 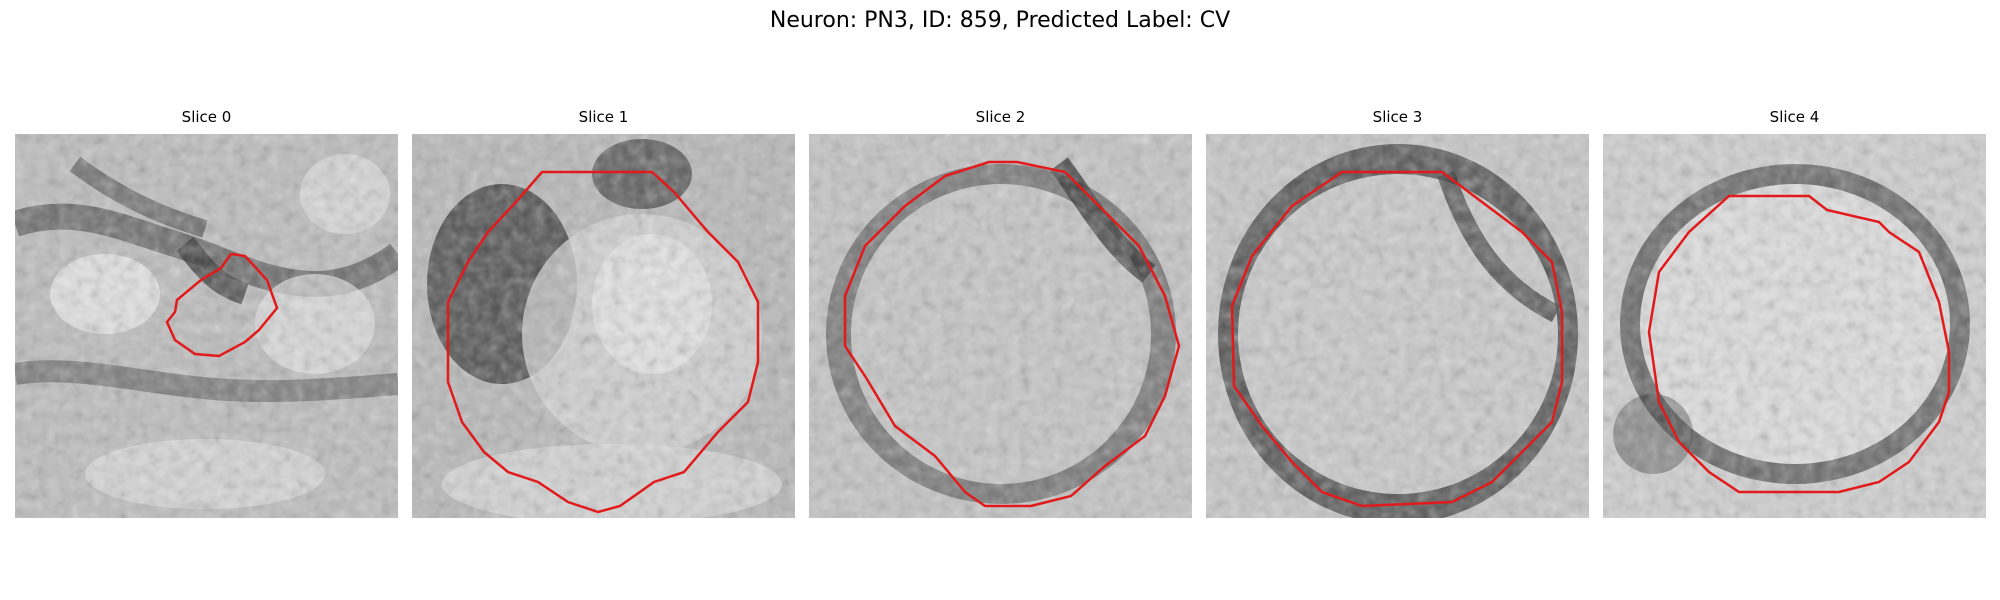 I want to click on slice-panel-1: Slice 1, so click(x=603, y=313).